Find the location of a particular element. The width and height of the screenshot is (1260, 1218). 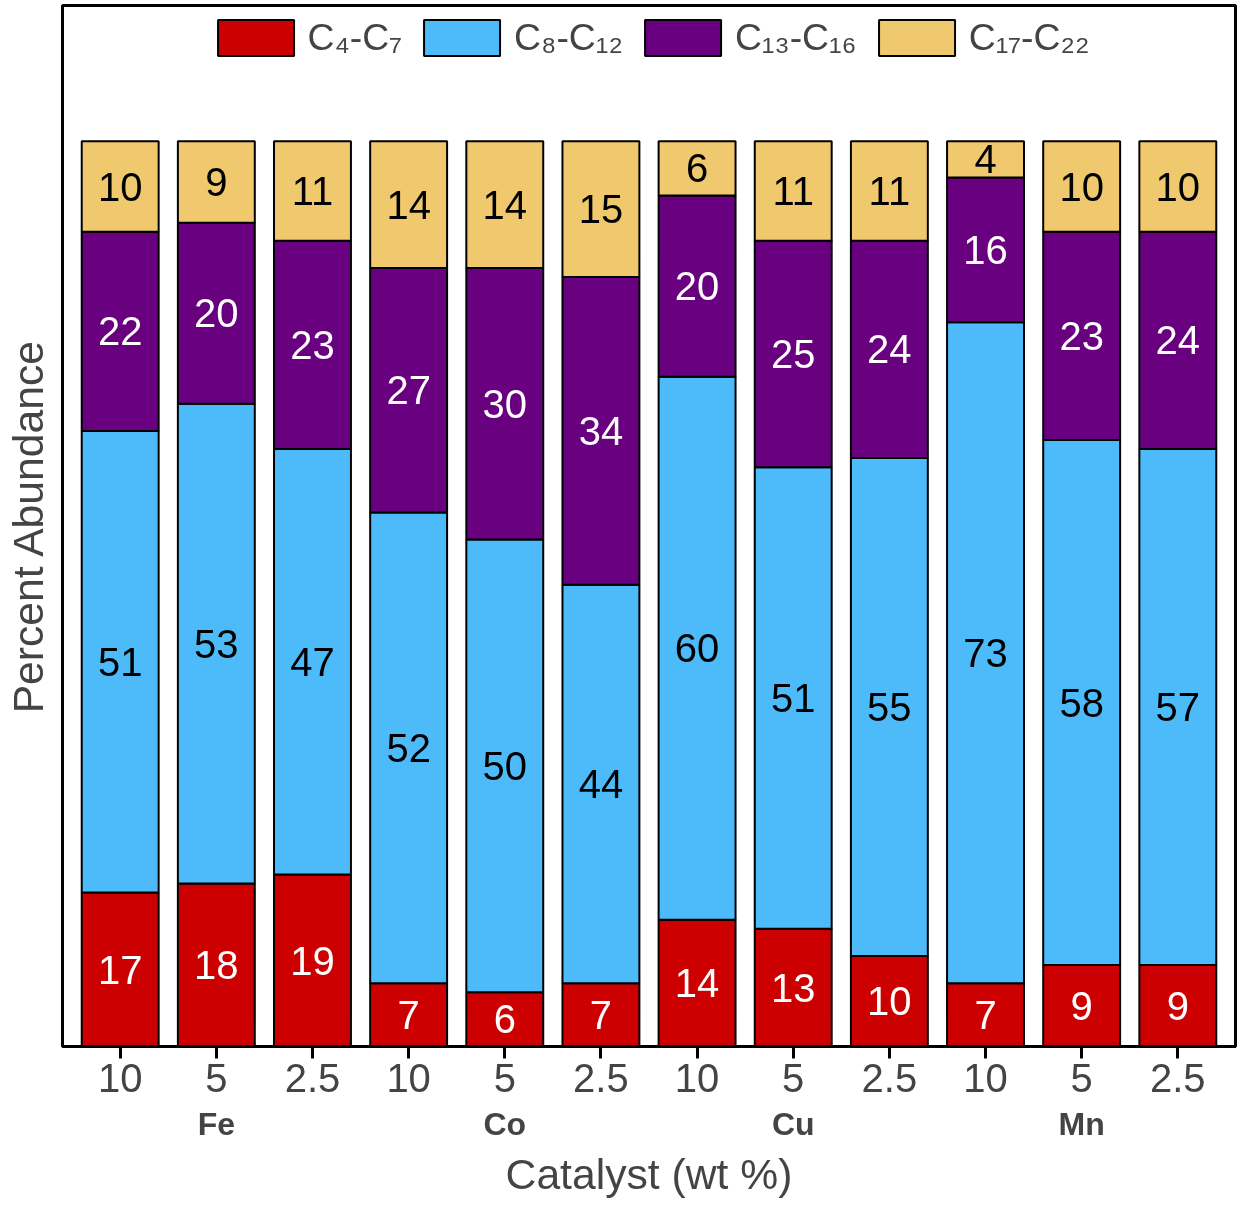

text: Mn is located at coordinates (1081, 1123).